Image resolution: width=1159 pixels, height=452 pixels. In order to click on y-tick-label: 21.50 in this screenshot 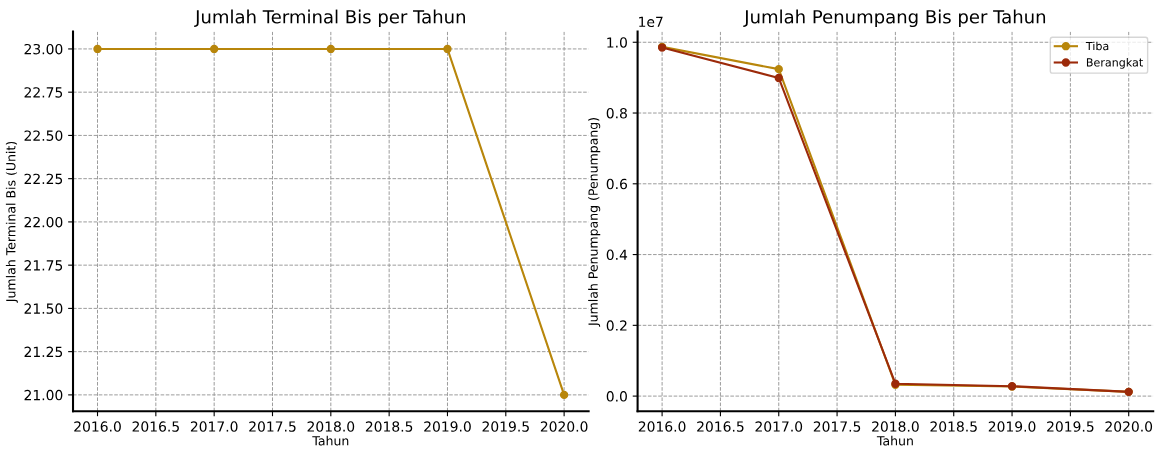, I will do `click(43, 308)`.